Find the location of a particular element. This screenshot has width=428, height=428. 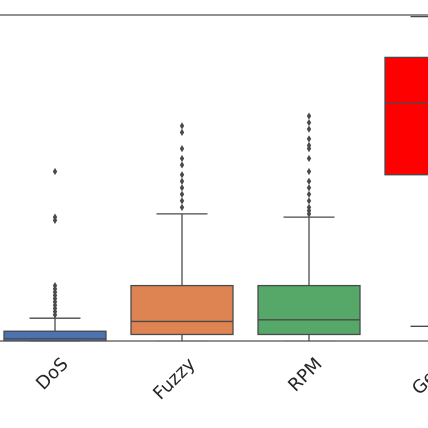

box-group-dos is located at coordinates (55, 254).